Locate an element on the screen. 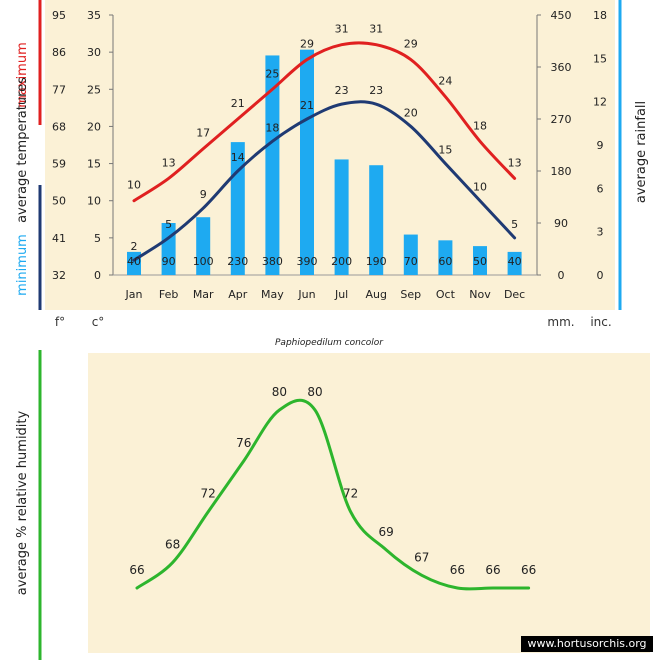 The image size is (660, 660). month-label: Mar is located at coordinates (203, 294).